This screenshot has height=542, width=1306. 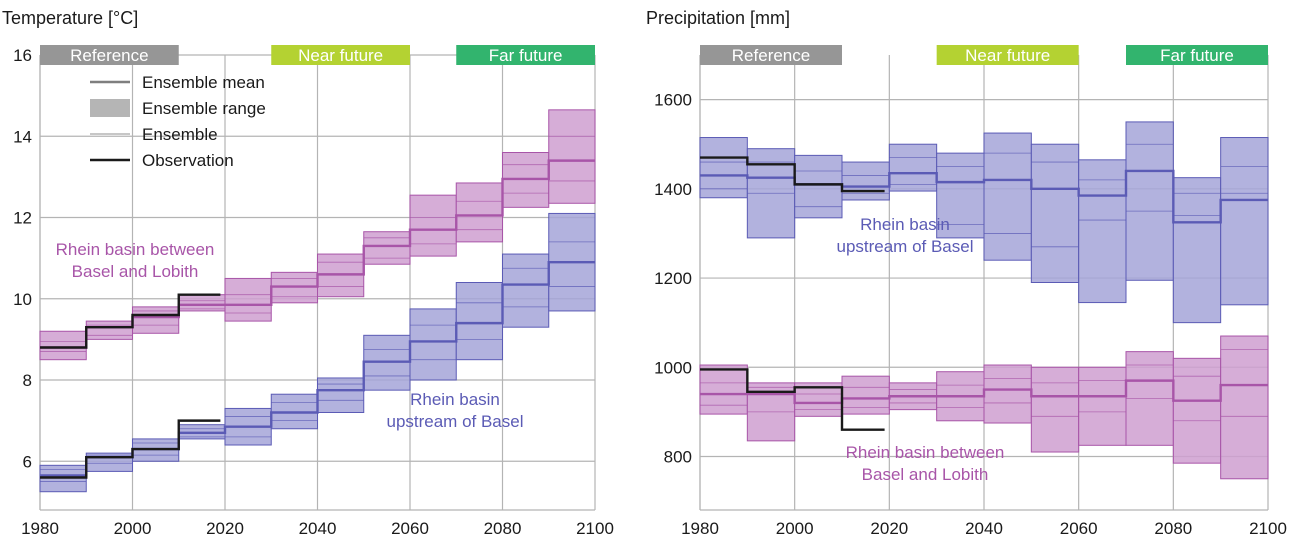 What do you see at coordinates (22, 218) in the screenshot?
I see `y-tick-label: 12` at bounding box center [22, 218].